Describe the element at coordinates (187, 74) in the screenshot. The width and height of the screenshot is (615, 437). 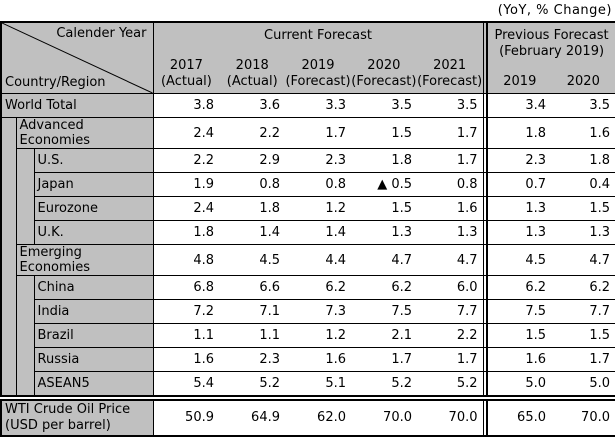
I see `year-column-header: 2017(Actual)` at that location.